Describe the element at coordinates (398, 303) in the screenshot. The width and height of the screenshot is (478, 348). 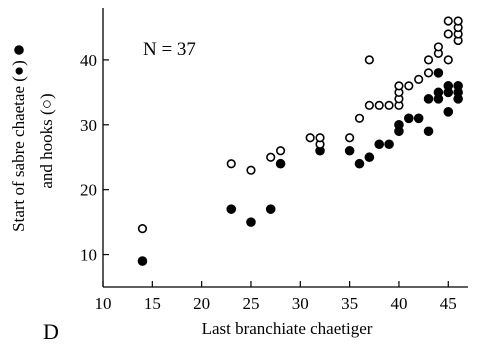
I see `x-tick-label: 40` at that location.